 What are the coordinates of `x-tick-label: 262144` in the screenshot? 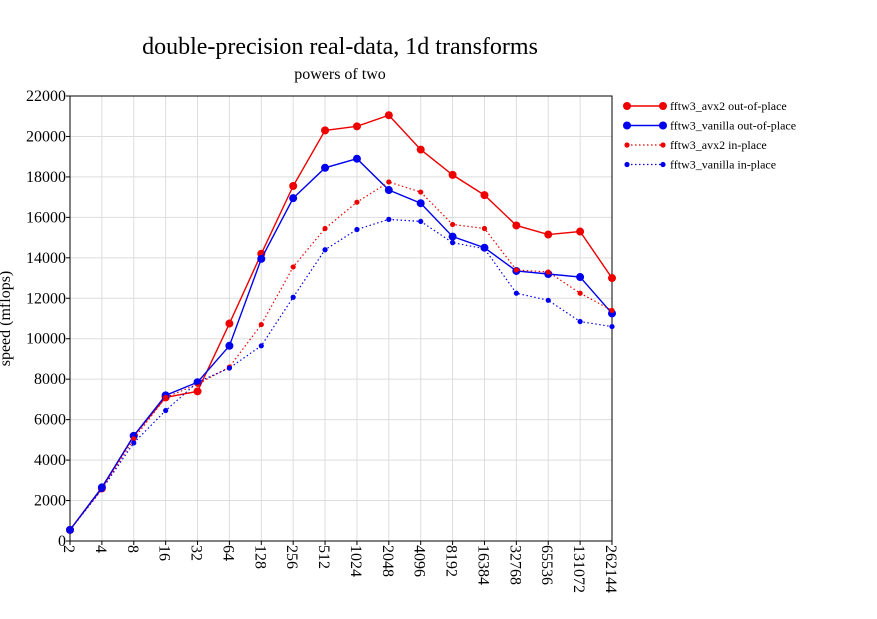 It's located at (610, 569).